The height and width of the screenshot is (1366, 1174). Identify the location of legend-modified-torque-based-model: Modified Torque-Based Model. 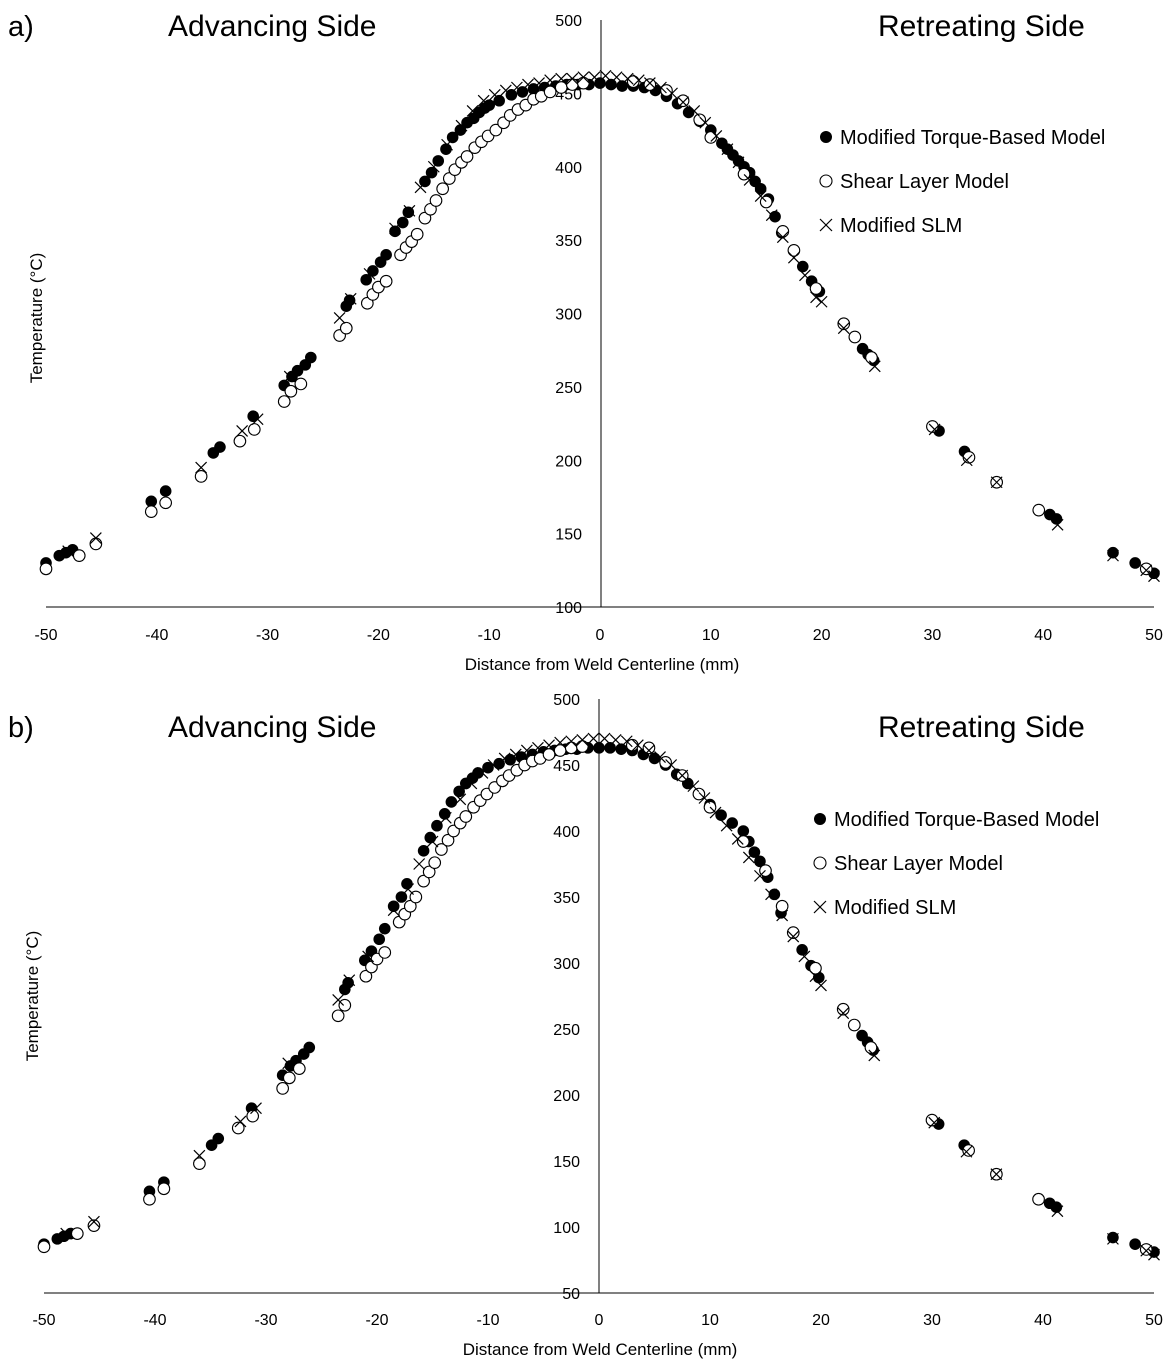
(966, 820).